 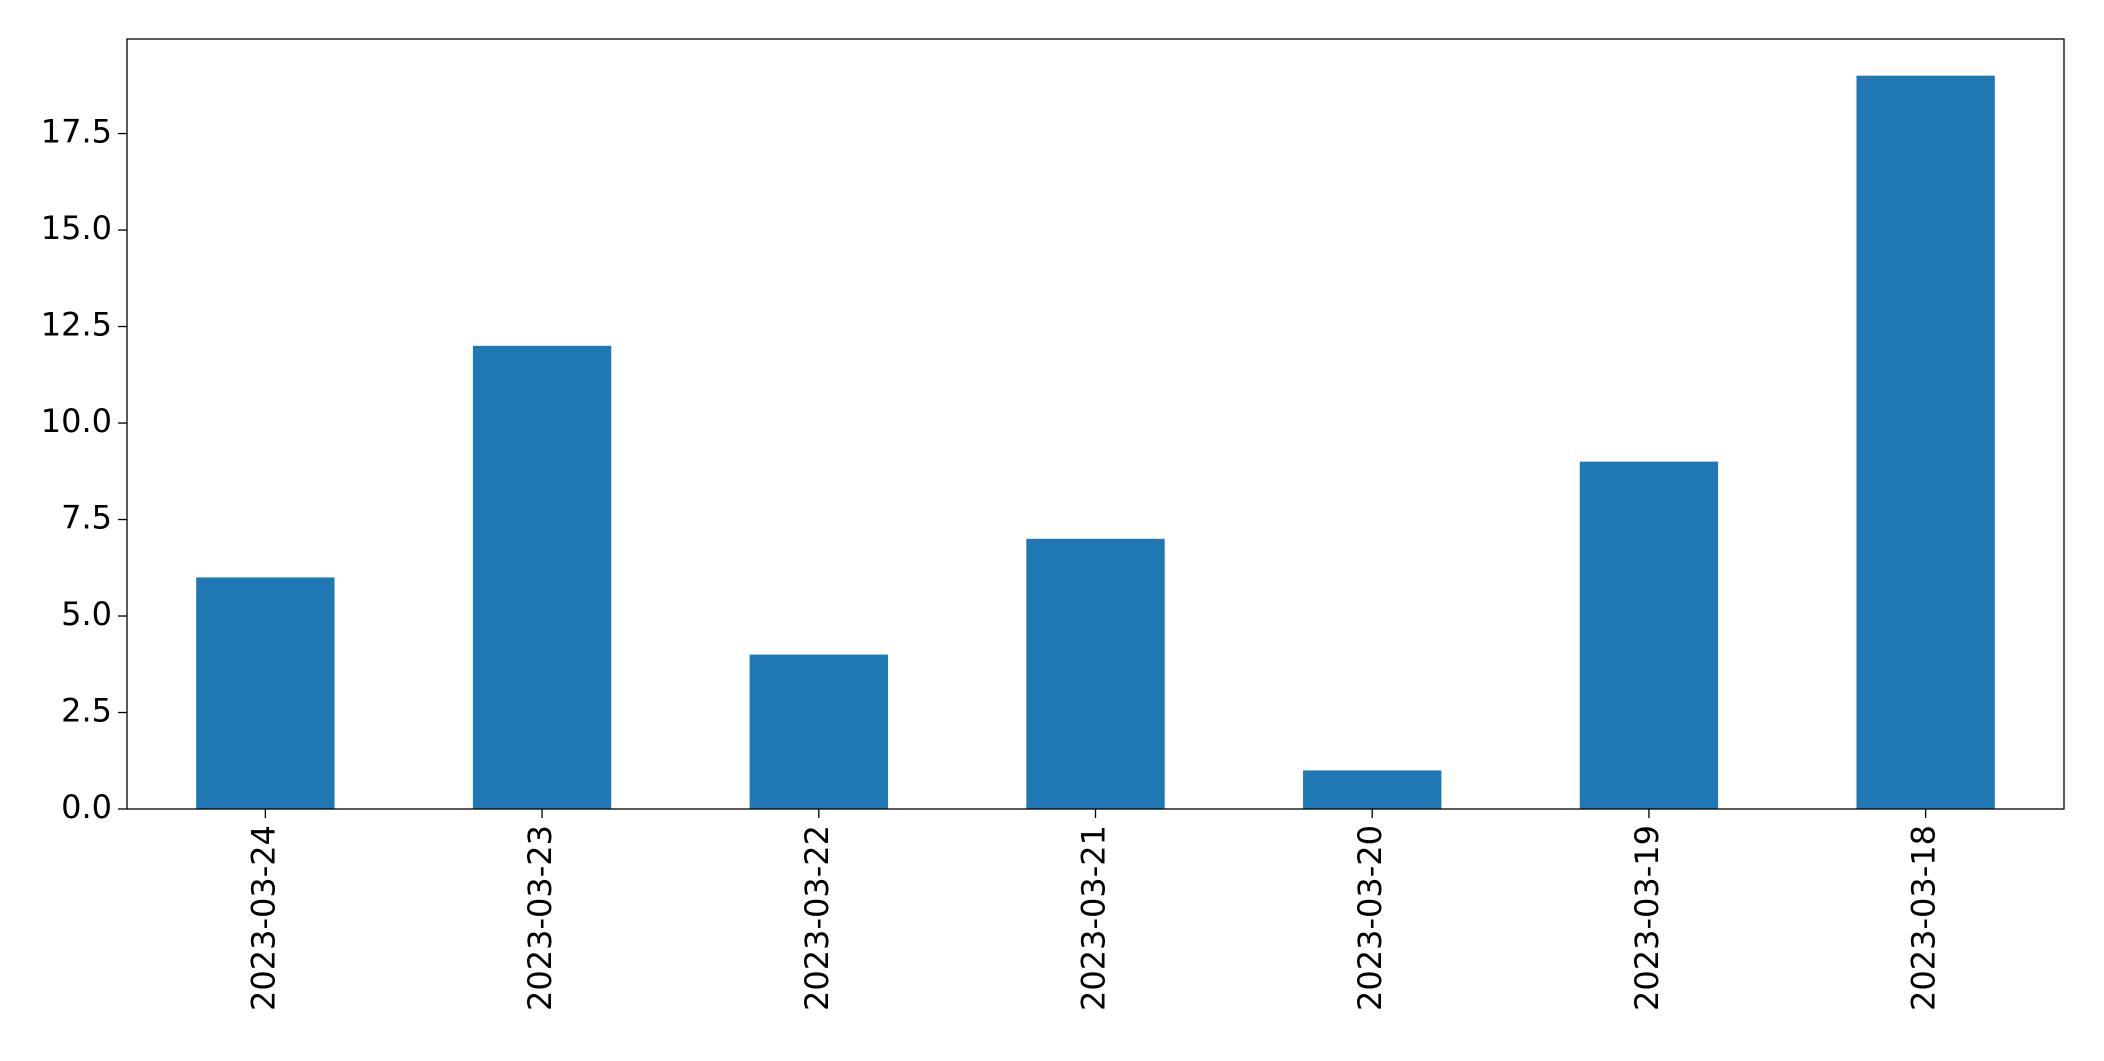 I want to click on y-tick-label: 7.5, so click(x=86, y=518).